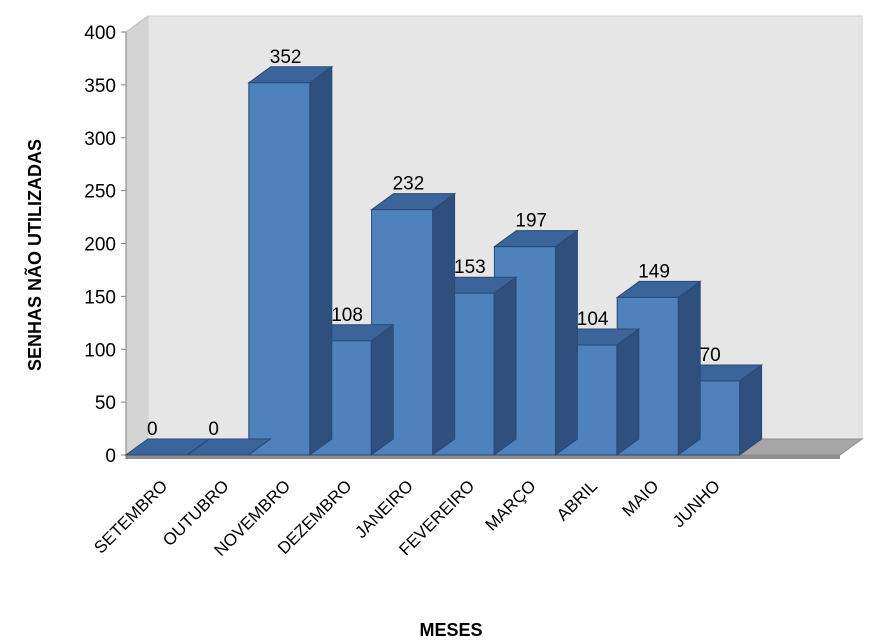 The width and height of the screenshot is (869, 642). I want to click on bar-top, so click(167, 447).